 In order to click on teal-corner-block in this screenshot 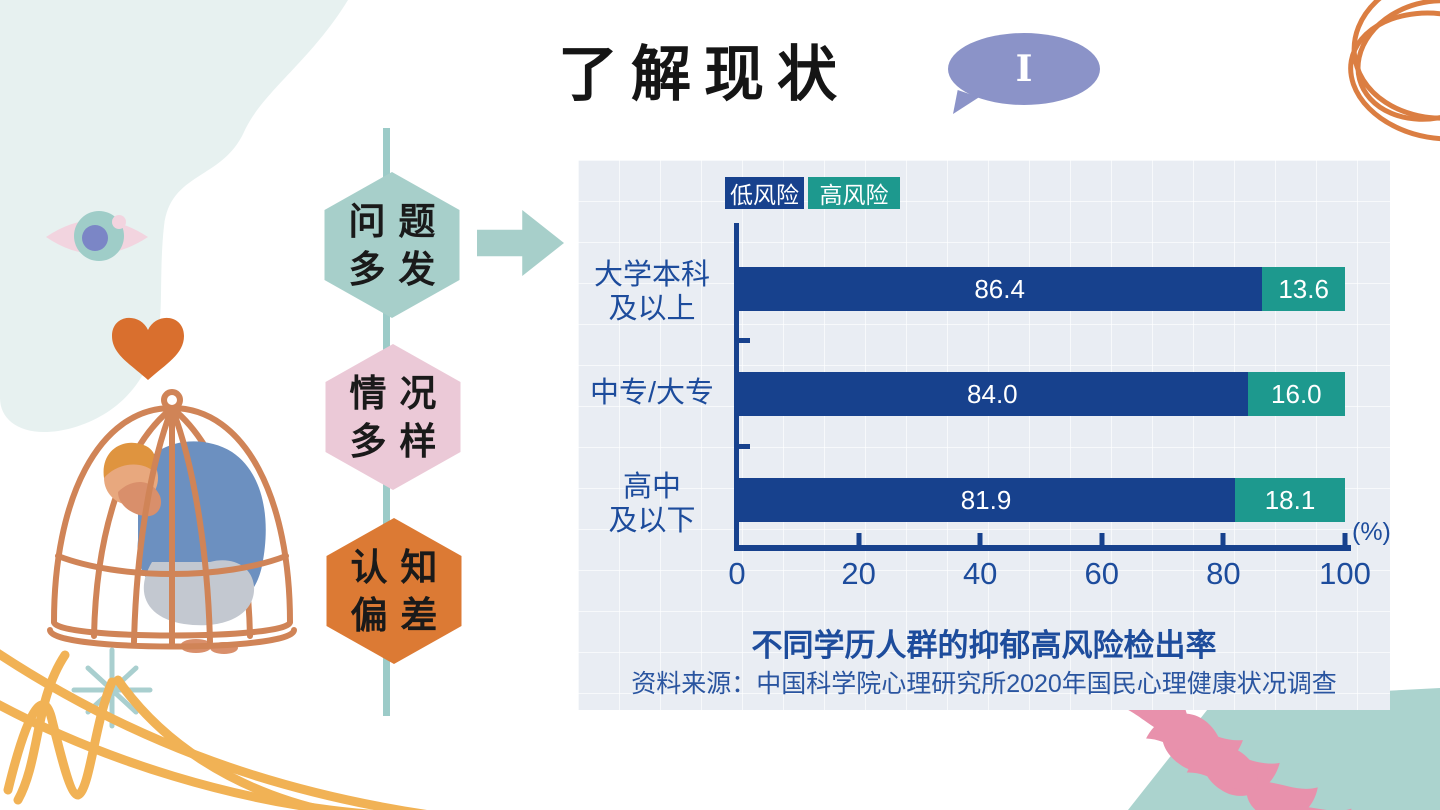, I will do `click(1284, 749)`.